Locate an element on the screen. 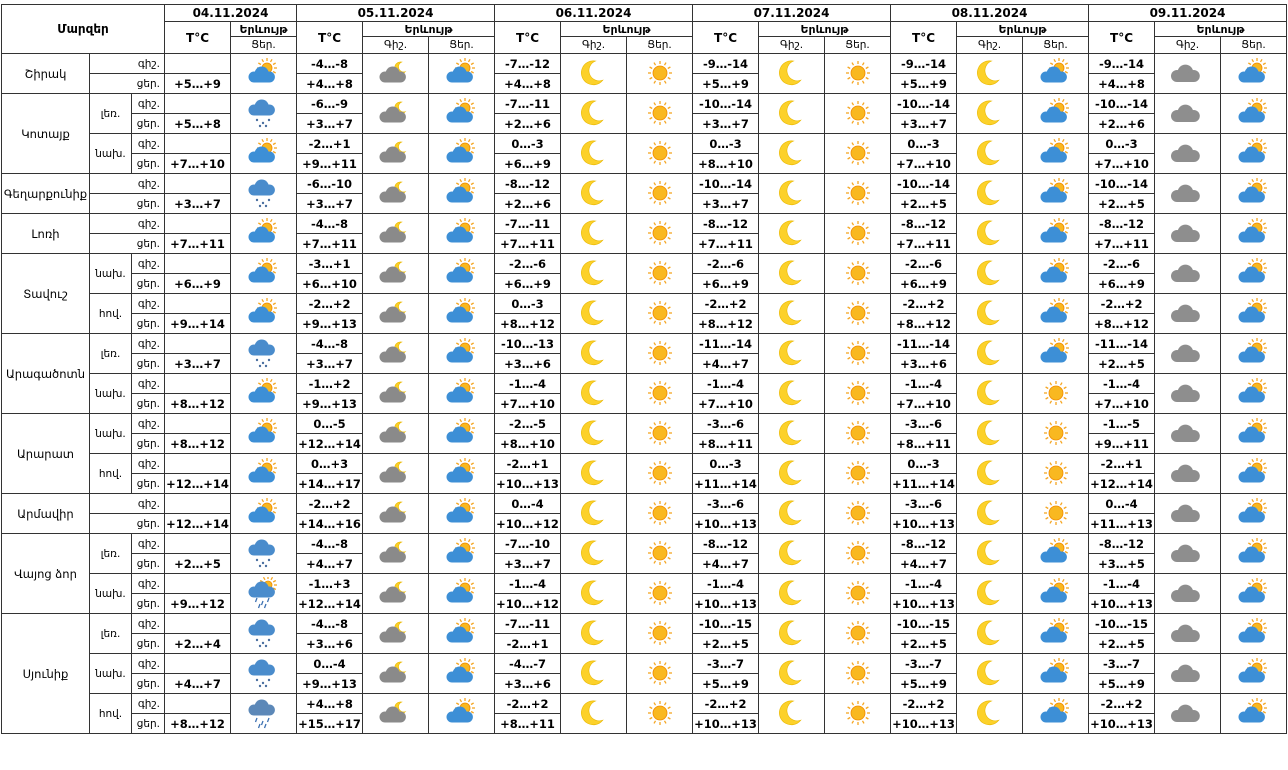 The image size is (1288, 770). temp: +12…+14 is located at coordinates (330, 443).